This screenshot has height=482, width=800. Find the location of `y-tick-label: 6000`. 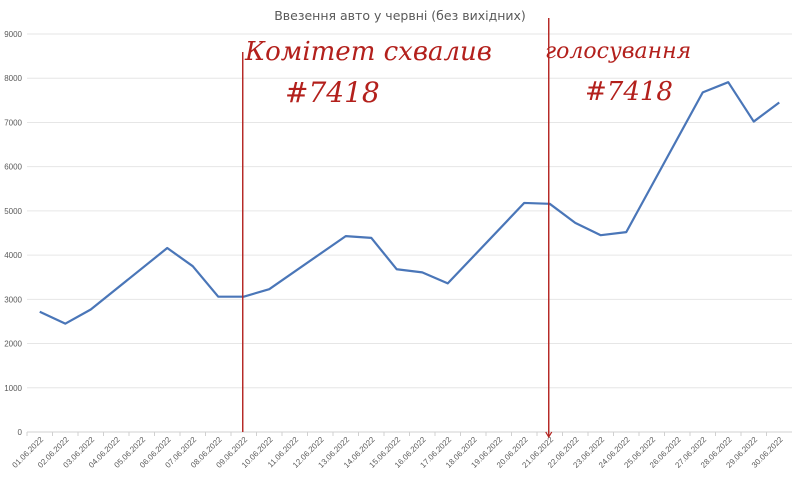

y-tick-label: 6000 is located at coordinates (13, 167).